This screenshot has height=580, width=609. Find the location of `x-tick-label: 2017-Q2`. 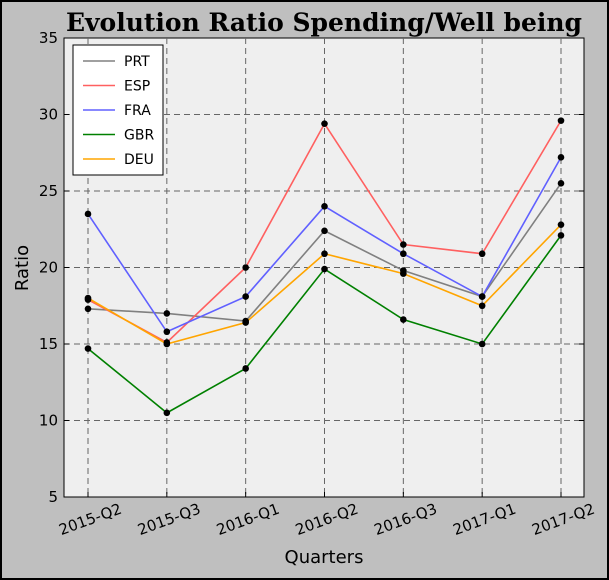

x-tick-label: 2017-Q2 is located at coordinates (563, 519).